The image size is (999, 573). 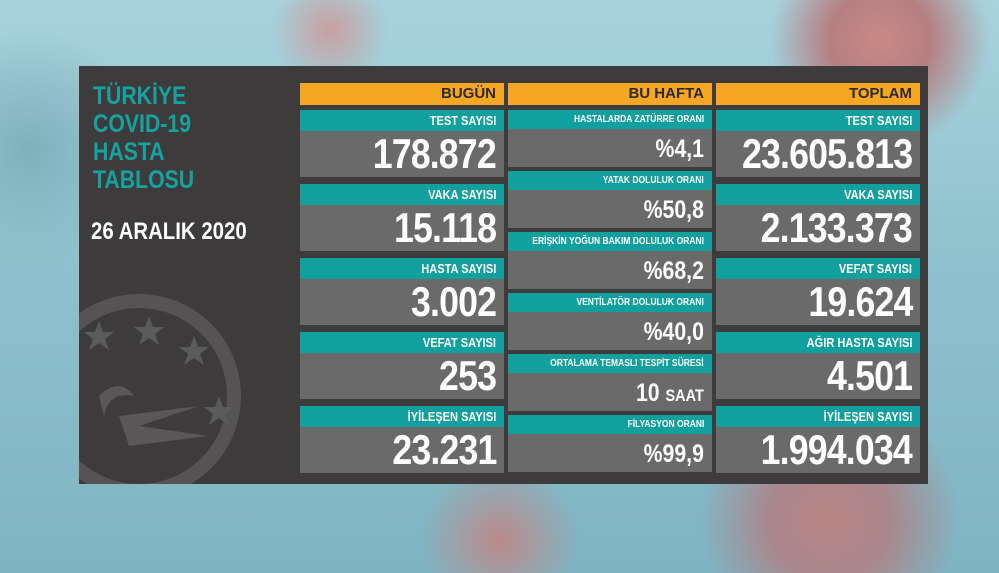 I want to click on card-value-bar: 2.133.373, so click(x=818, y=228).